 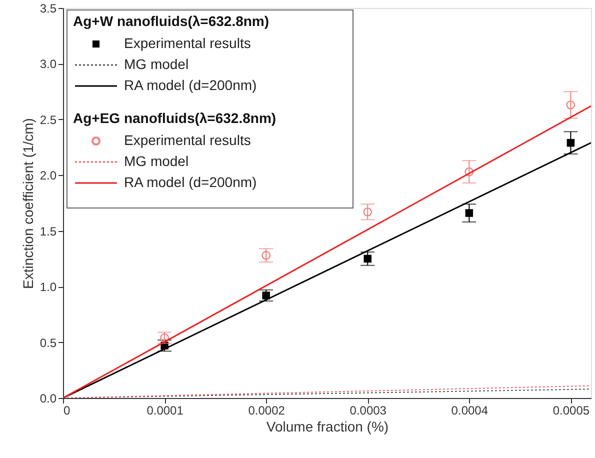 What do you see at coordinates (48, 231) in the screenshot?
I see `y-tick-label: 1.5` at bounding box center [48, 231].